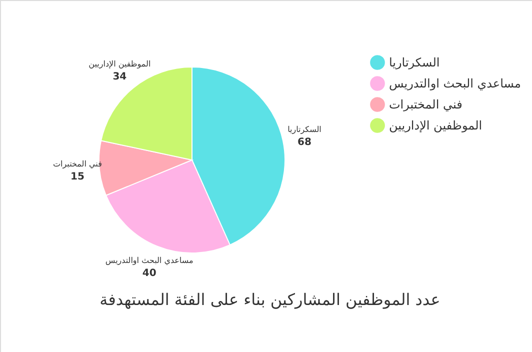 The width and height of the screenshot is (532, 352). I want to click on legend-label: الموظفين الإداريين, so click(435, 125).